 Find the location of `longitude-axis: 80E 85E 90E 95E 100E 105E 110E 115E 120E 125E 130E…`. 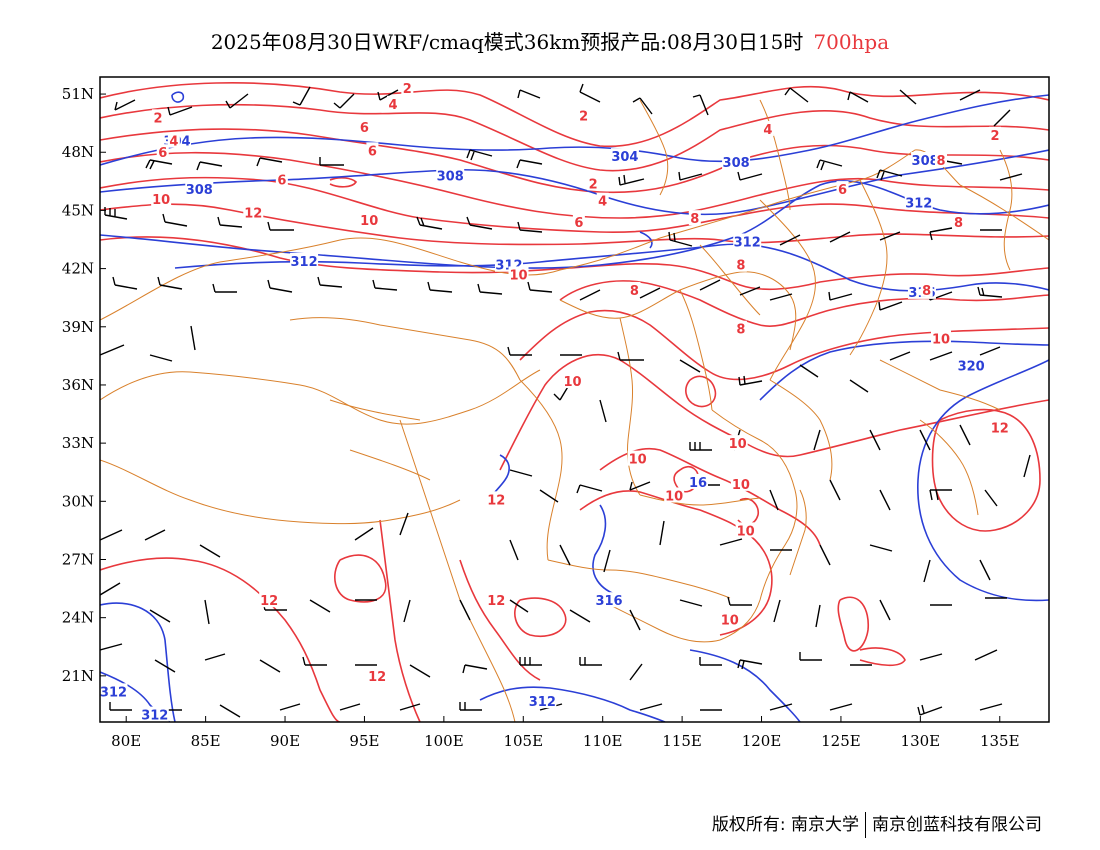

longitude-axis: 80E 85E 90E 95E 100E 105E 110E 115E 120E 125E 130E… is located at coordinates (565, 733).